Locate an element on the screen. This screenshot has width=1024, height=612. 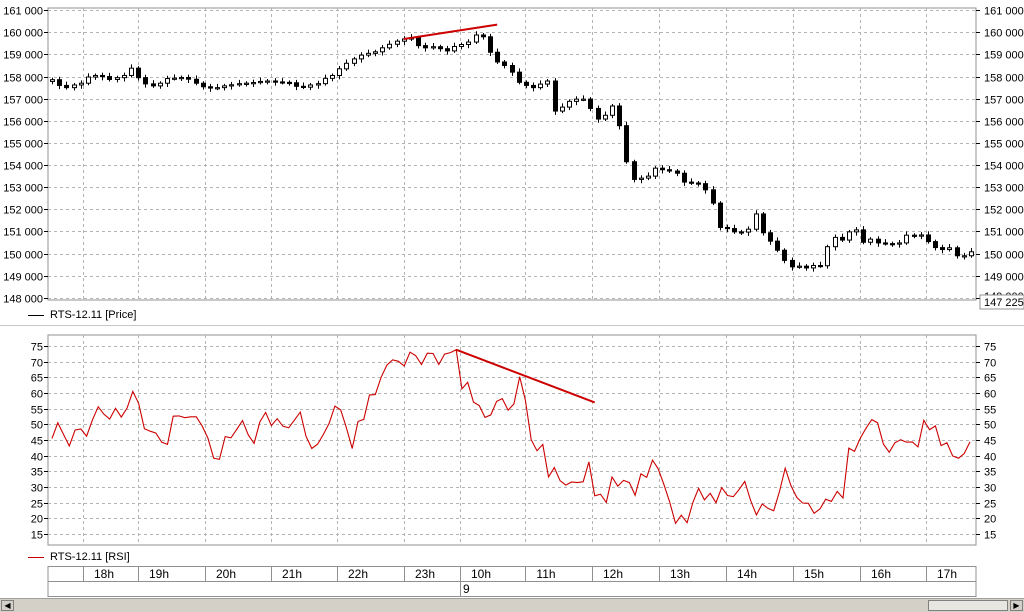
y-tick-label-right: 30 is located at coordinates (990, 489).